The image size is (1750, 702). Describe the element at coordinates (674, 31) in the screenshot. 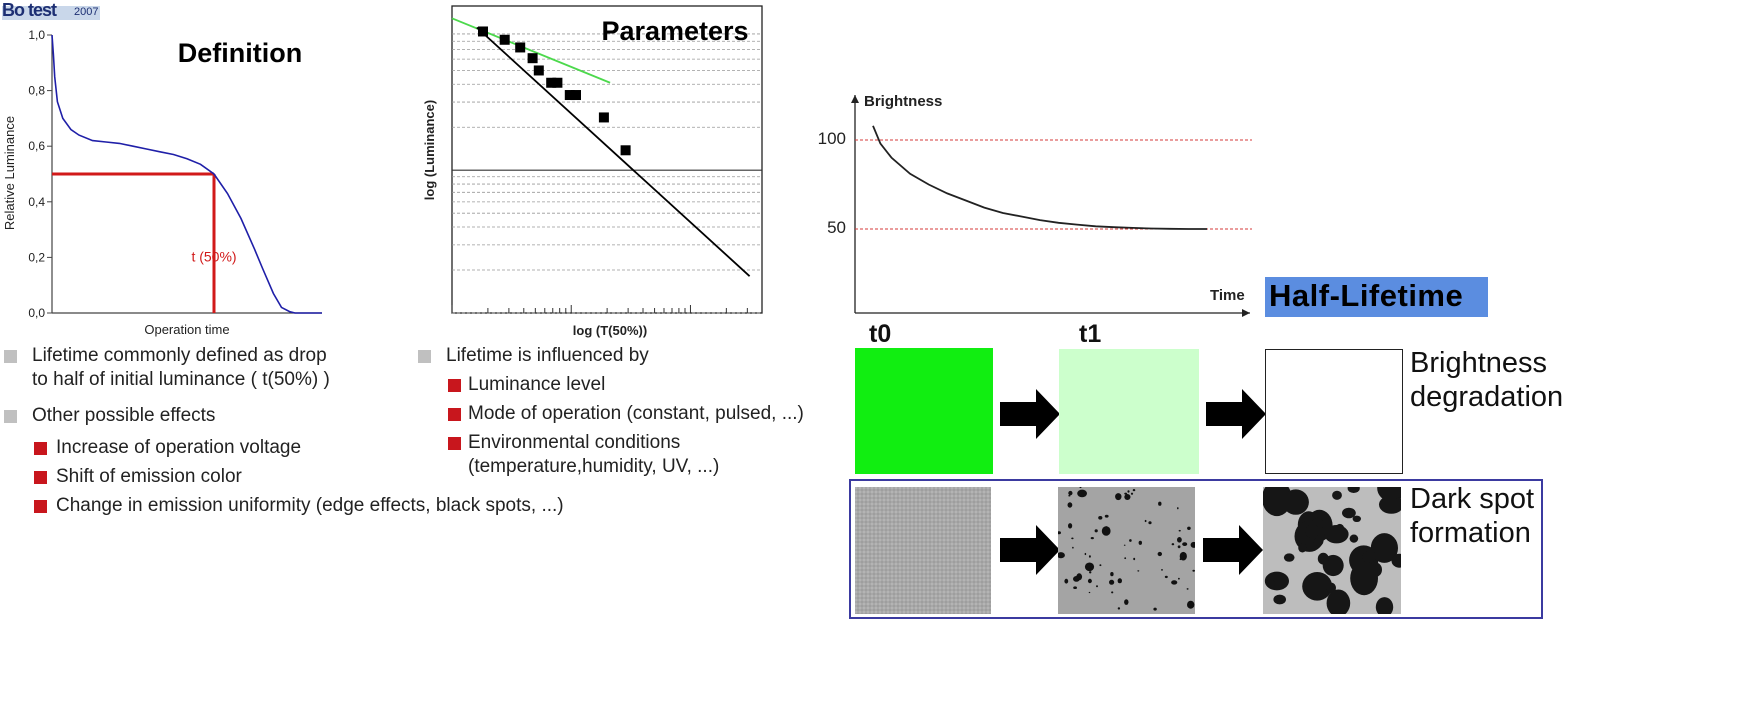

I see `parameters-title: Parameters` at that location.